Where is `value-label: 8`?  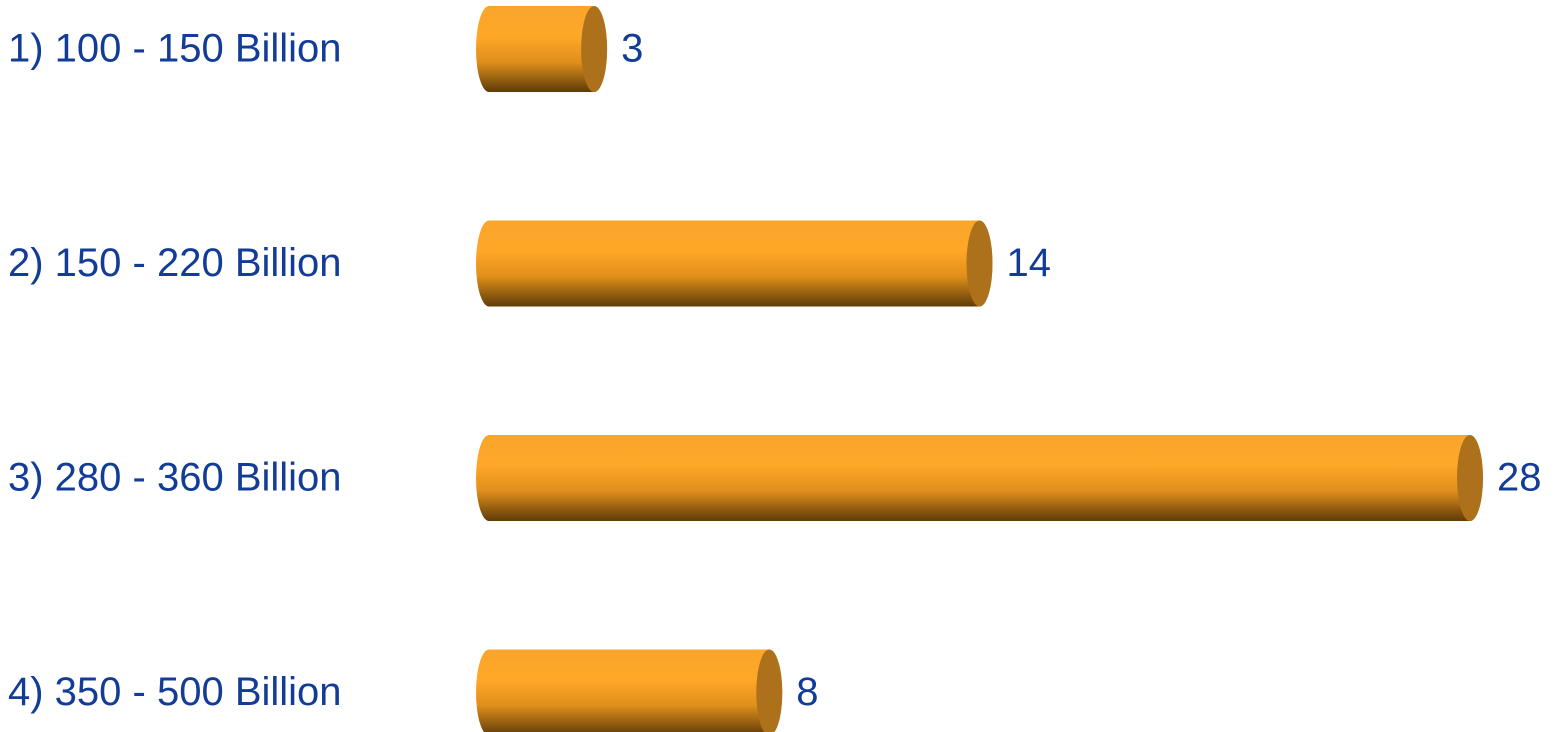 value-label: 8 is located at coordinates (807, 692).